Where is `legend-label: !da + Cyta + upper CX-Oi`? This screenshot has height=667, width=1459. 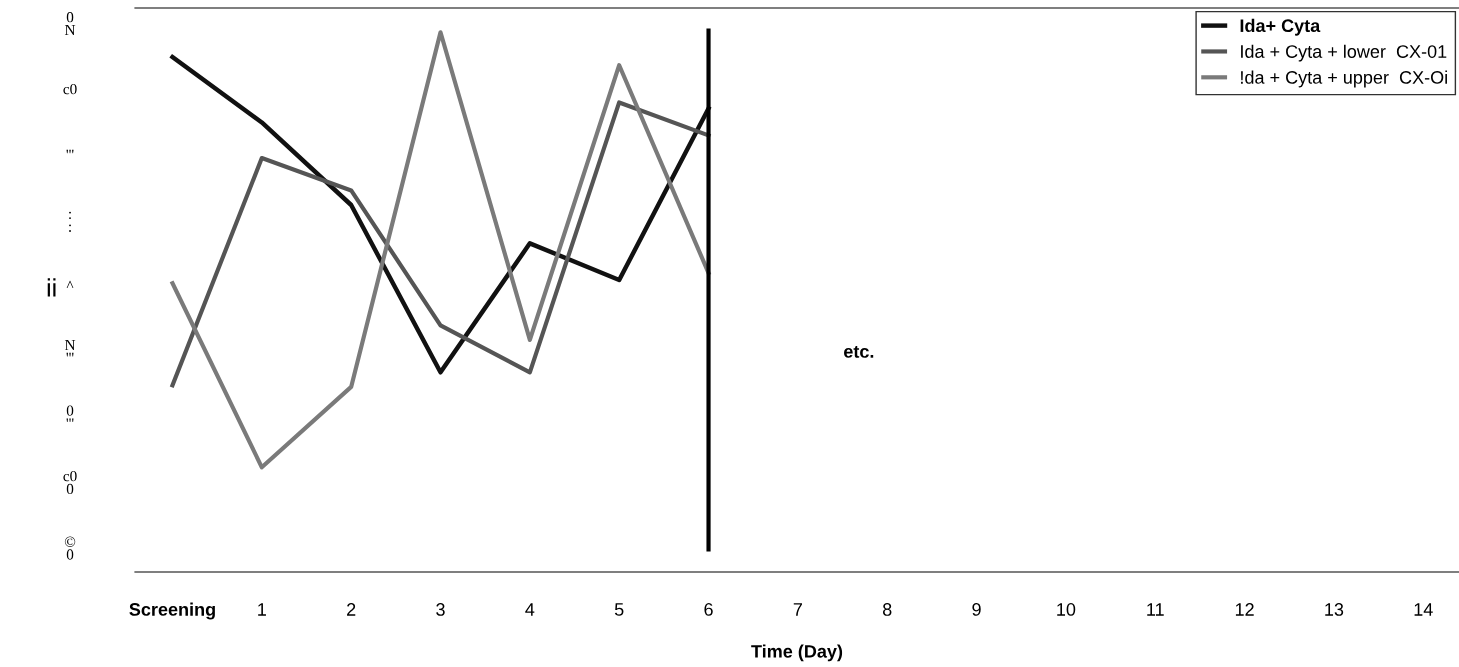
legend-label: !da + Cyta + upper CX-Oi is located at coordinates (1344, 79).